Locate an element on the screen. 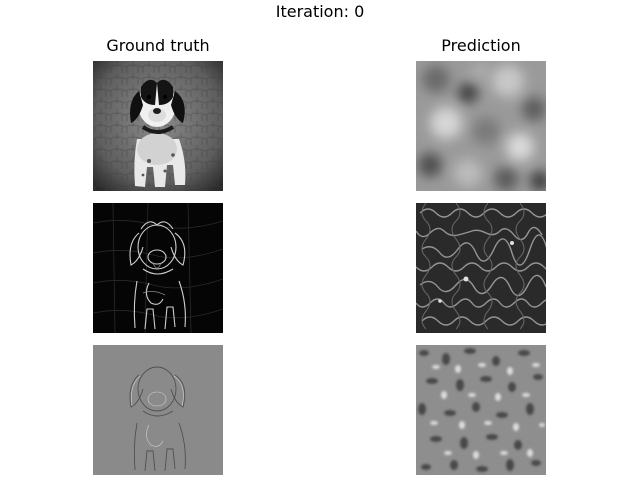 Image resolution: width=640 pixels, height=480 pixels. figure-title: Iteration: 0 is located at coordinates (320, 11).